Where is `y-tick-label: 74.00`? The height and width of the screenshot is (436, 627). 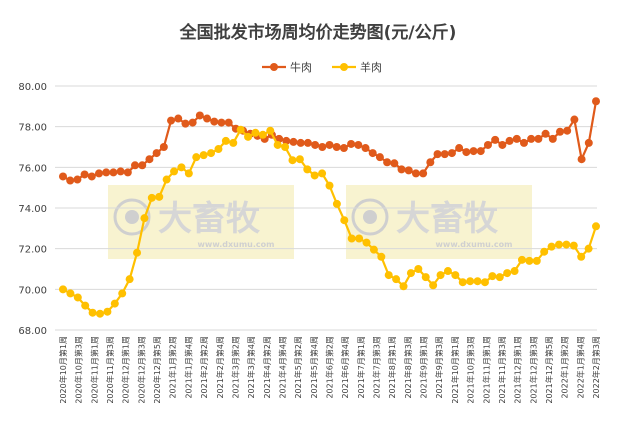 y-tick-label: 74.00 is located at coordinates (32, 209).